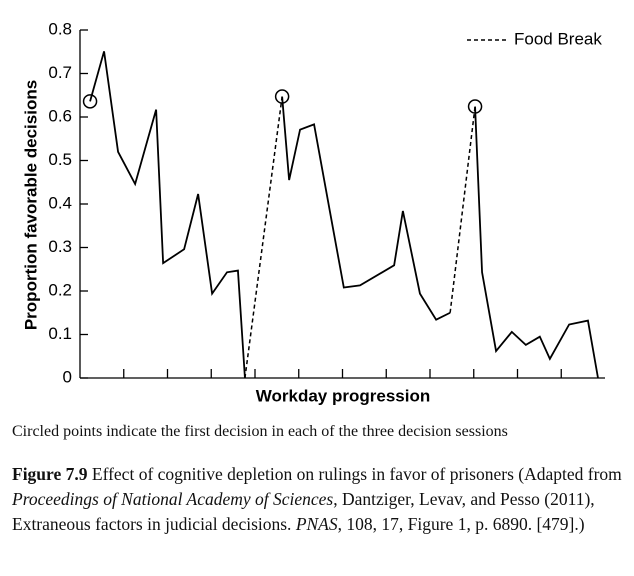  I want to click on y-tick-label: 0.7, so click(60, 72).